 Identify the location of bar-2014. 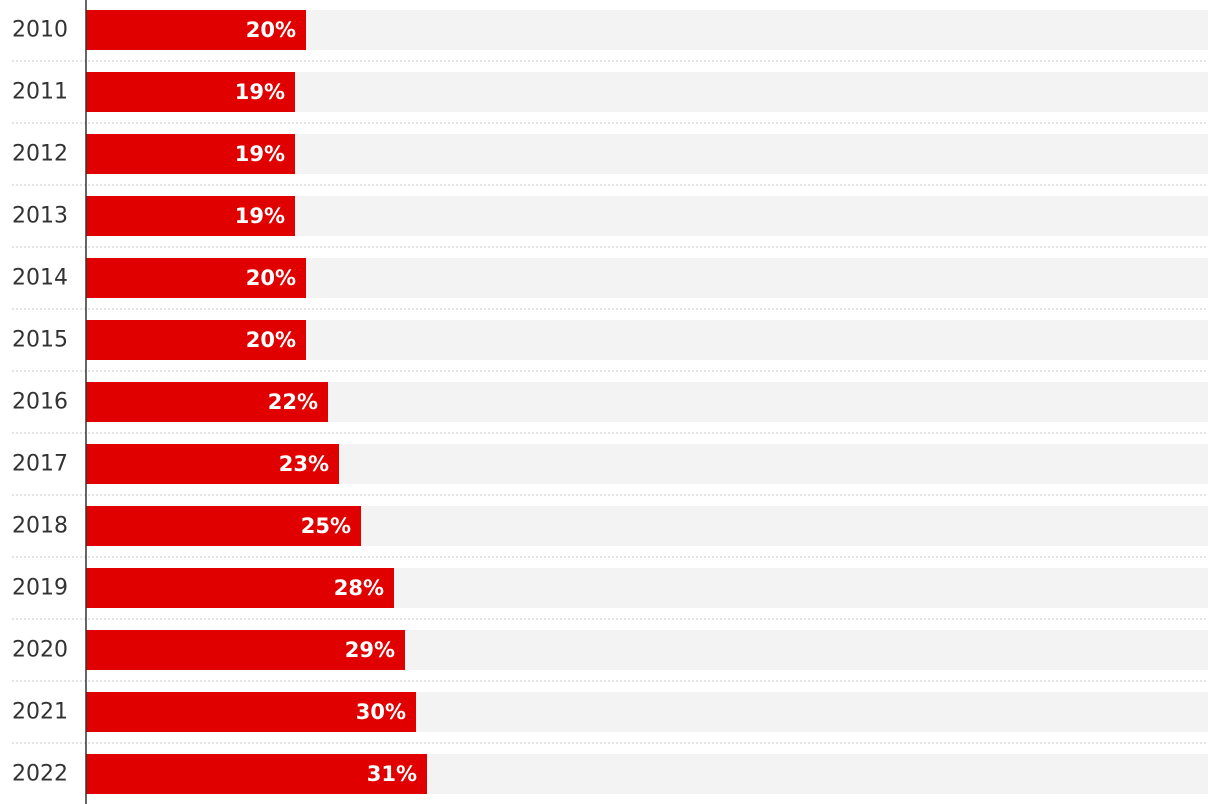
(196, 278).